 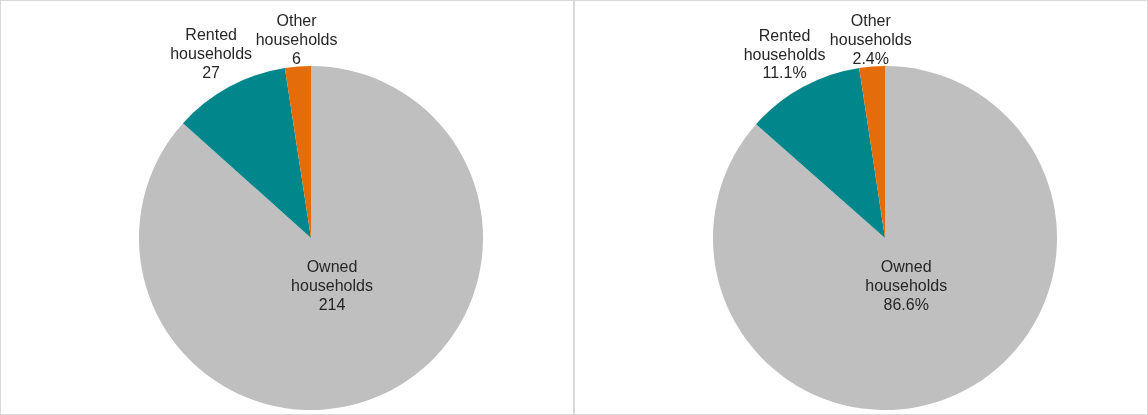 What do you see at coordinates (784, 73) in the screenshot?
I see `data-label: 11.1%` at bounding box center [784, 73].